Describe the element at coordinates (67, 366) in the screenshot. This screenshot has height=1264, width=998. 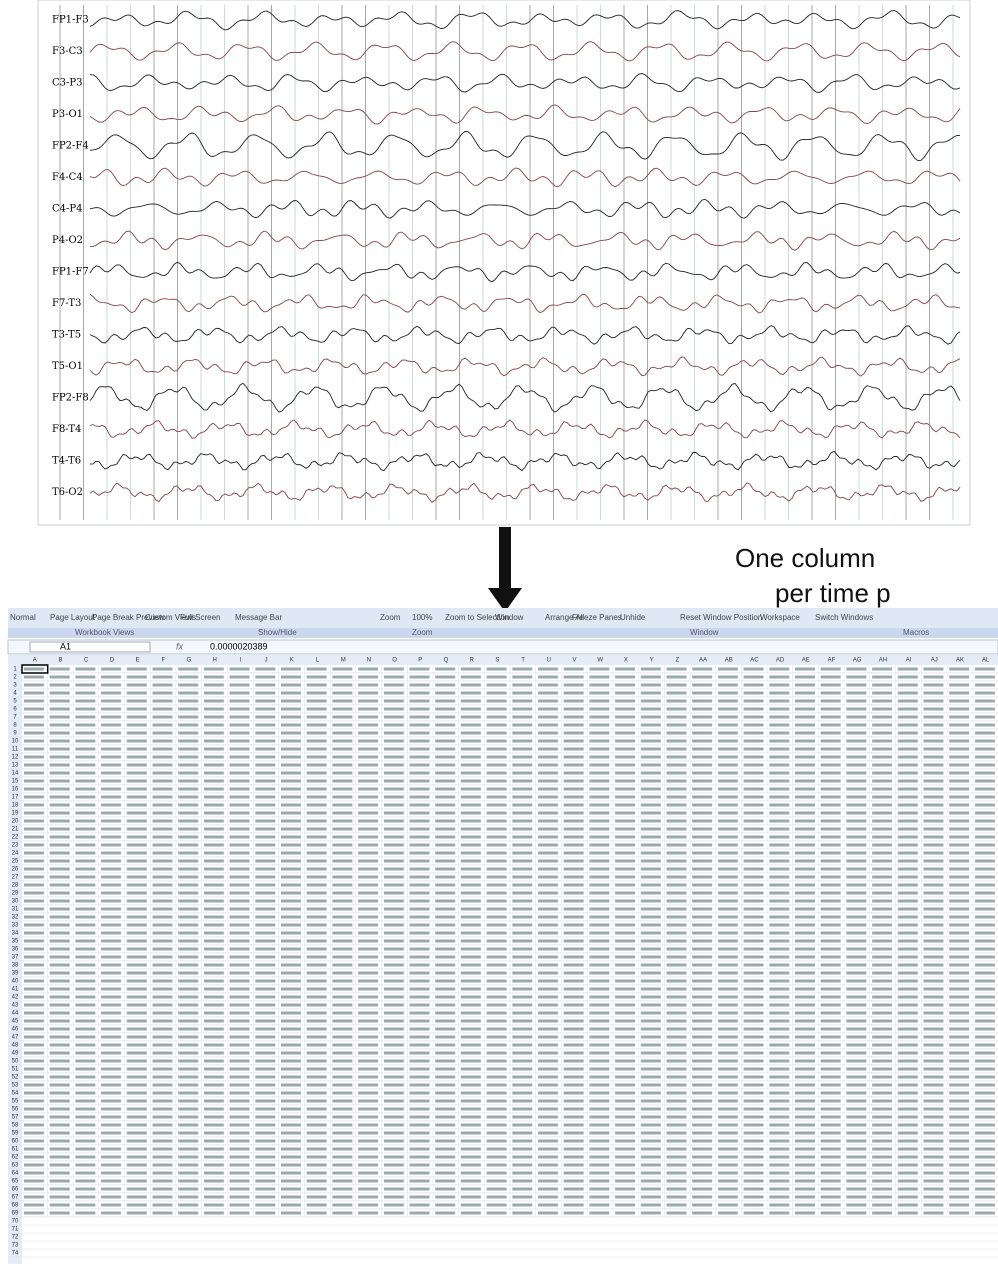
I see `channel-label: T5-O1` at that location.